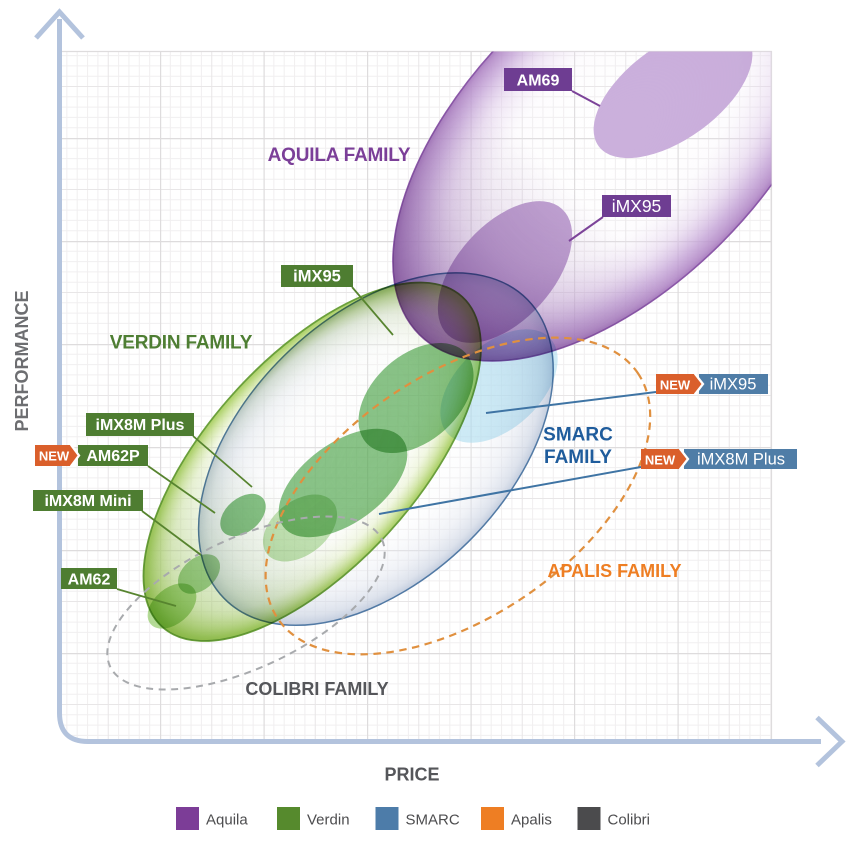  What do you see at coordinates (87, 501) in the screenshot?
I see `svg-text: iMX8M Mini` at bounding box center [87, 501].